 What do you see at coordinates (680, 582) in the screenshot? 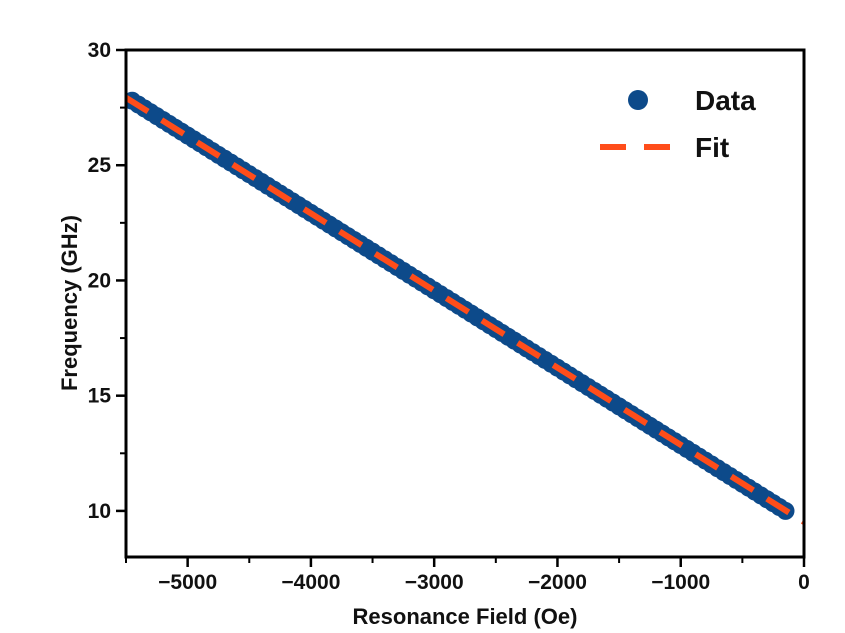
I see `x-tick-label: −1000` at bounding box center [680, 582].